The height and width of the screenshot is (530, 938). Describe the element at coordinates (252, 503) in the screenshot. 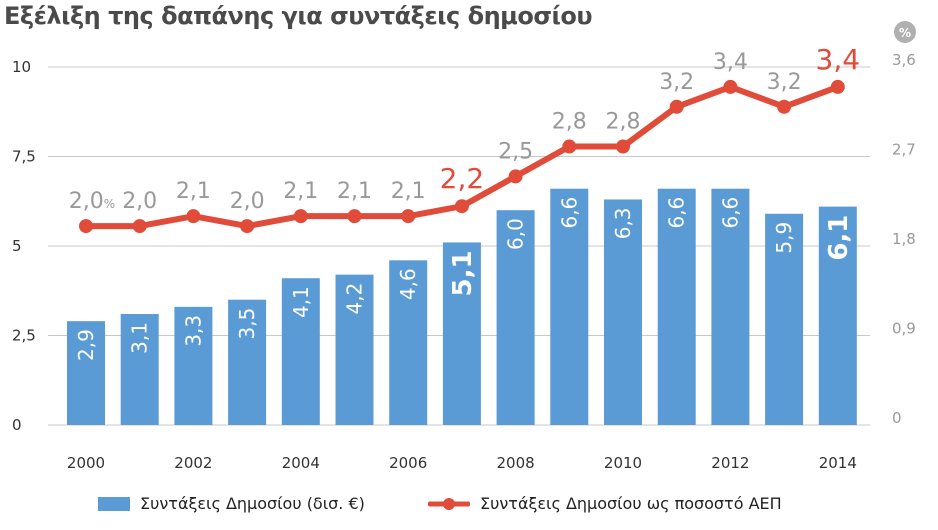

I see `legend-bar-label: Συντάξεις Δημοσίου (δισ. €)` at that location.